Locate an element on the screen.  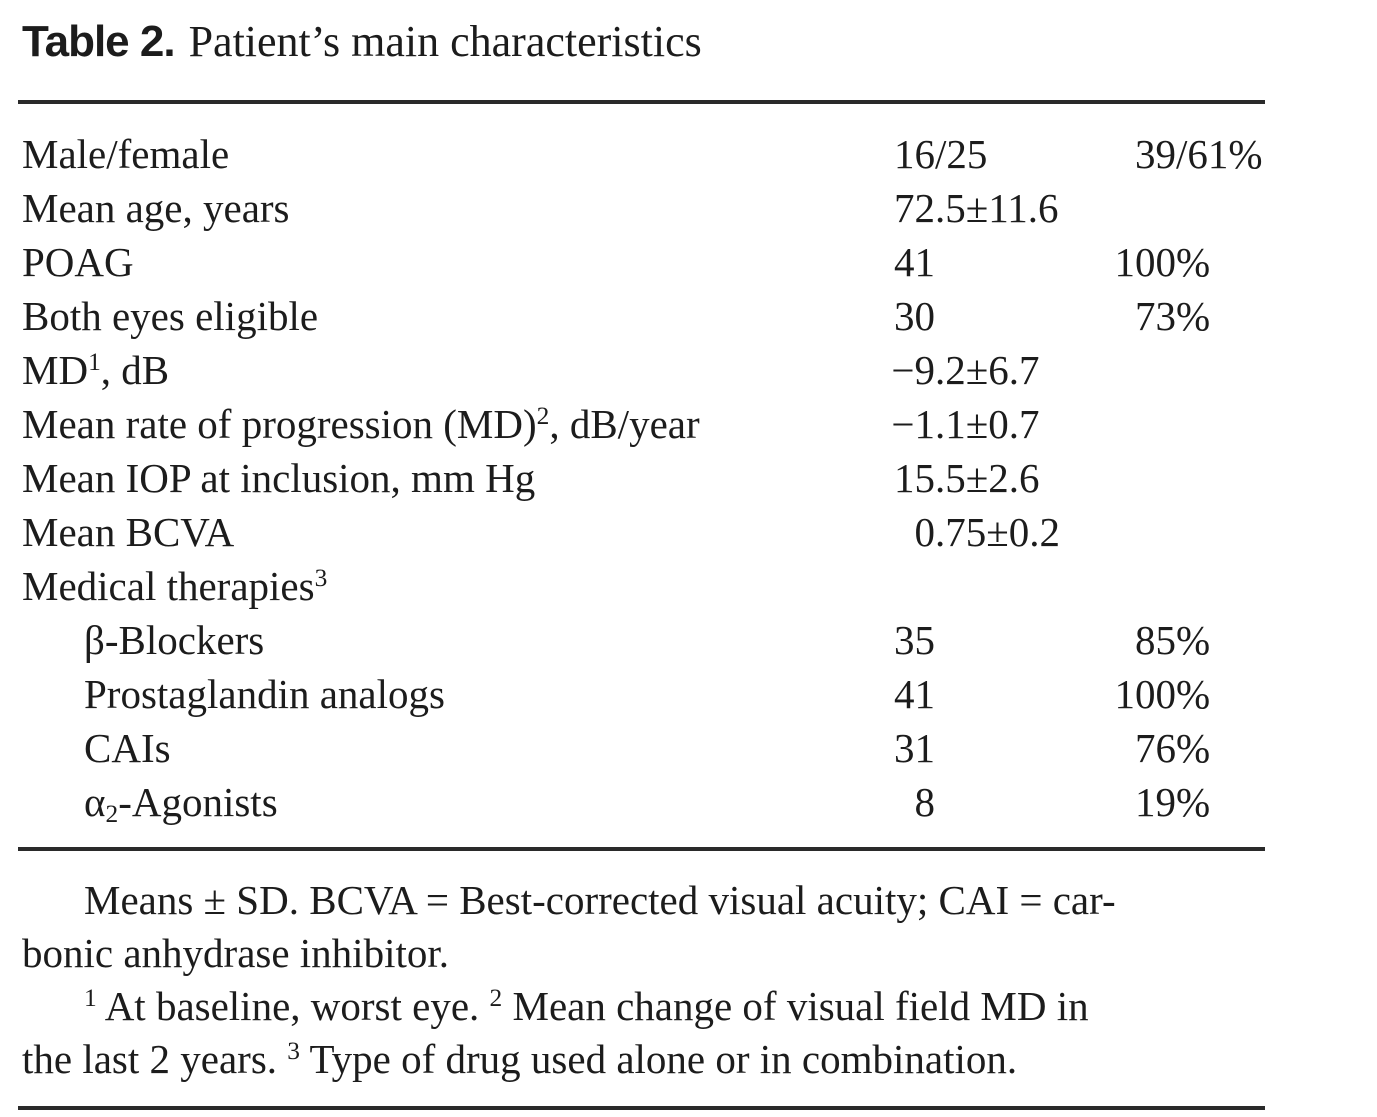
table-row: Male/female 16/25 39/61% is located at coordinates (688, 154).